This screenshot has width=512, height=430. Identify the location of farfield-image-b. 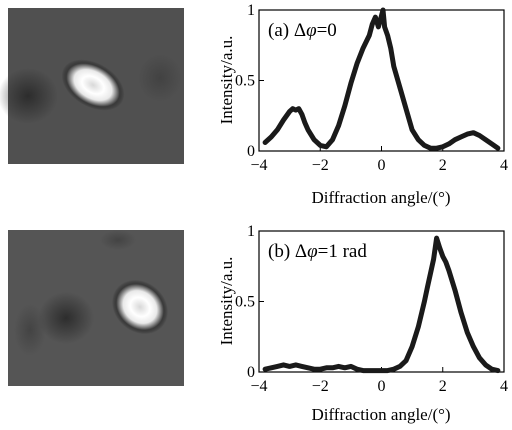
(96, 308).